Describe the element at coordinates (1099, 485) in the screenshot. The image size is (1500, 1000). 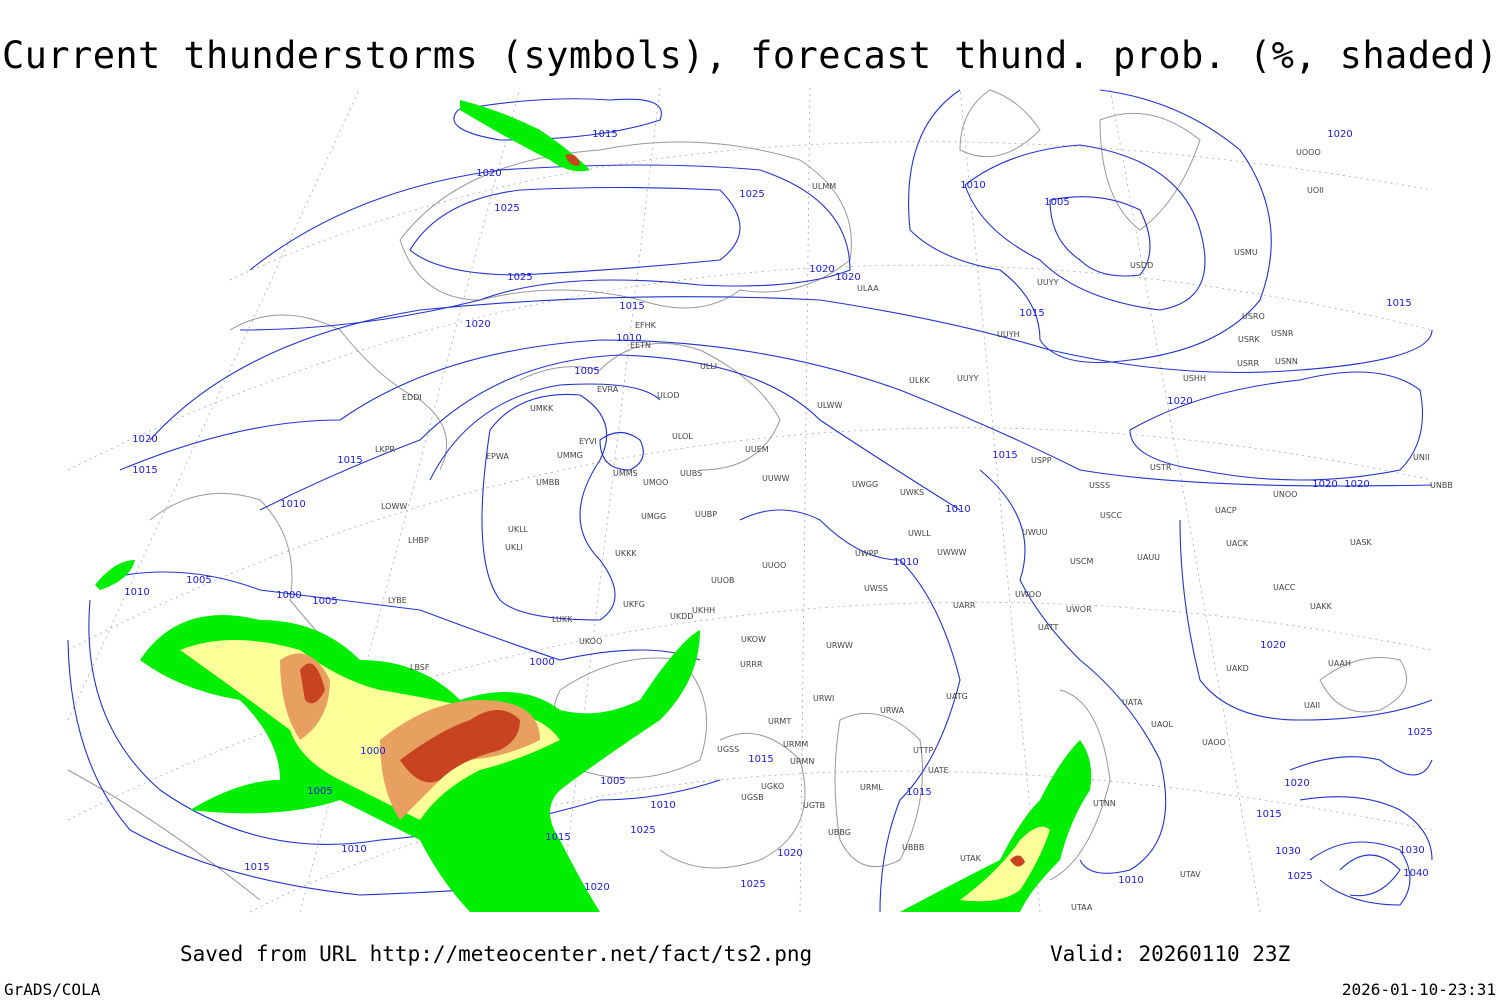
I see `station-label: USSS` at that location.